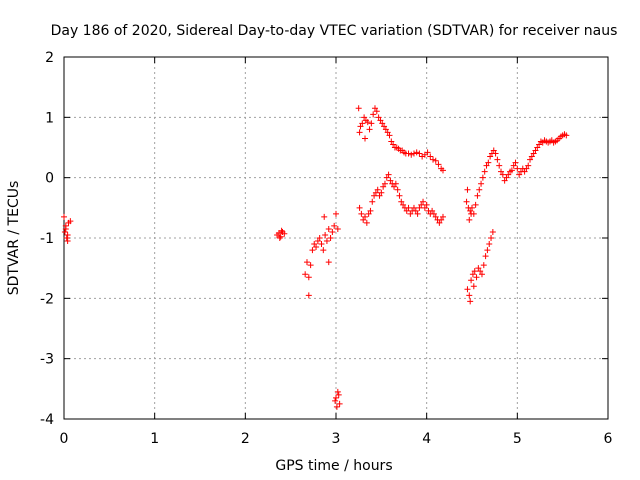  What do you see at coordinates (517, 439) in the screenshot?
I see `x-tick-label: 5` at bounding box center [517, 439].